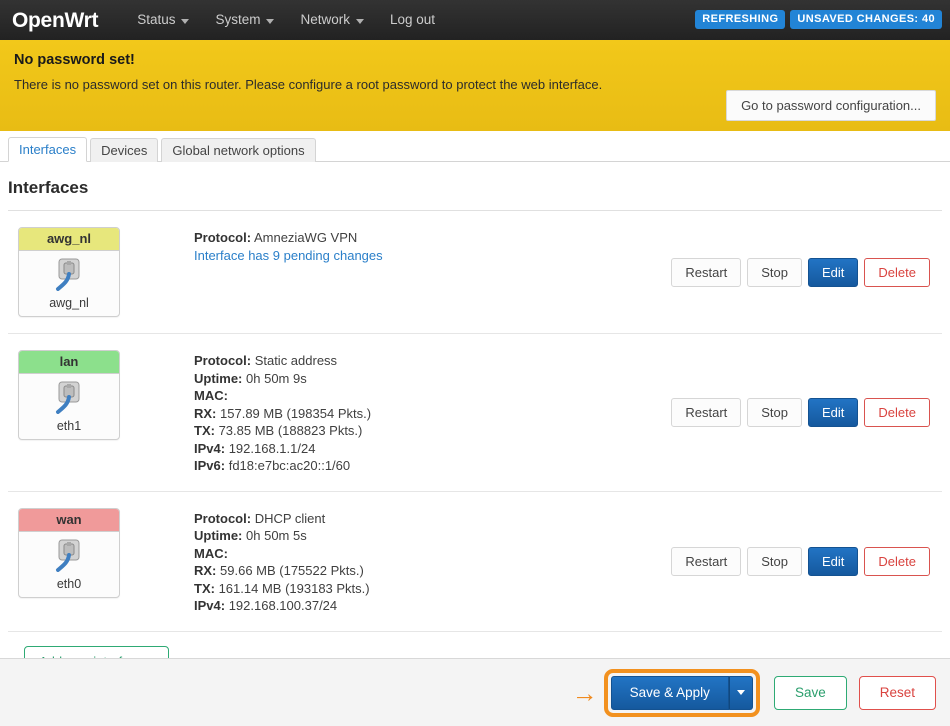 This screenshot has height=726, width=950. I want to click on interface-device-label: eth0, so click(69, 583).